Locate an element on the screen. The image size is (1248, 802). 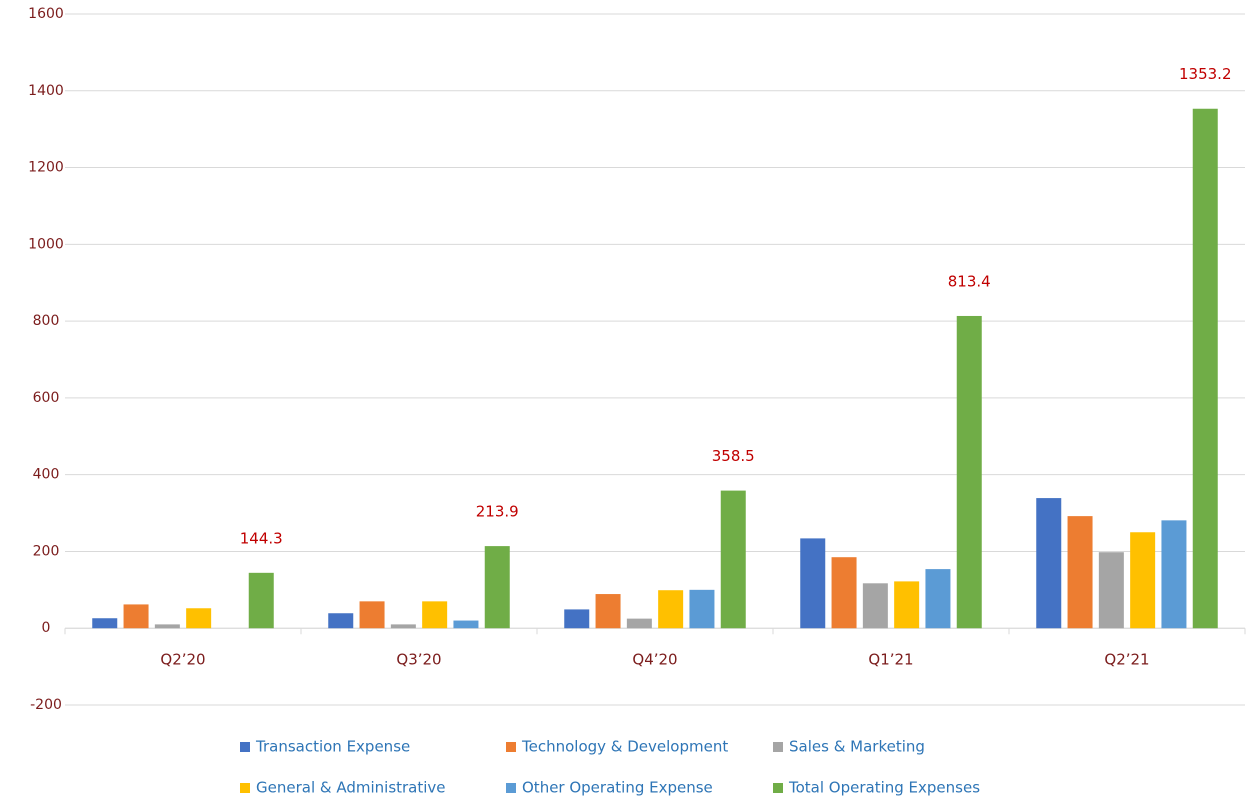
data-label: 144.3 is located at coordinates (261, 538).